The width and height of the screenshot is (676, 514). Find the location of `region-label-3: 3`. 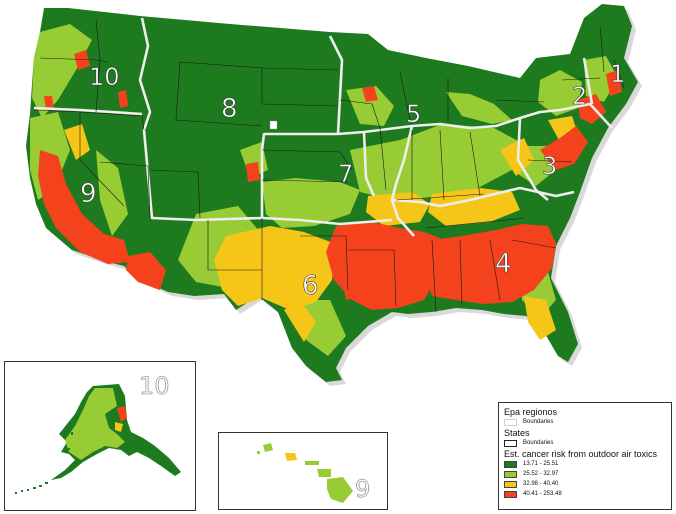

region-label-3: 3 is located at coordinates (549, 166).